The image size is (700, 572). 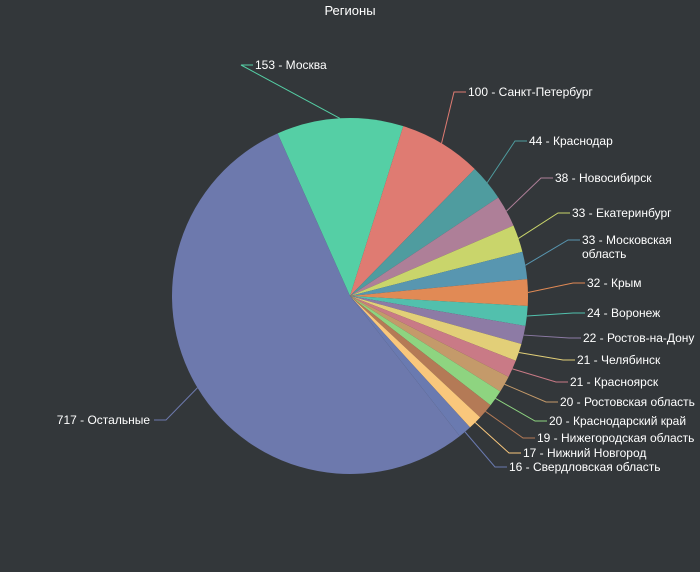 I want to click on slice-label: 17 - Нижний Новгород, so click(x=584, y=453).